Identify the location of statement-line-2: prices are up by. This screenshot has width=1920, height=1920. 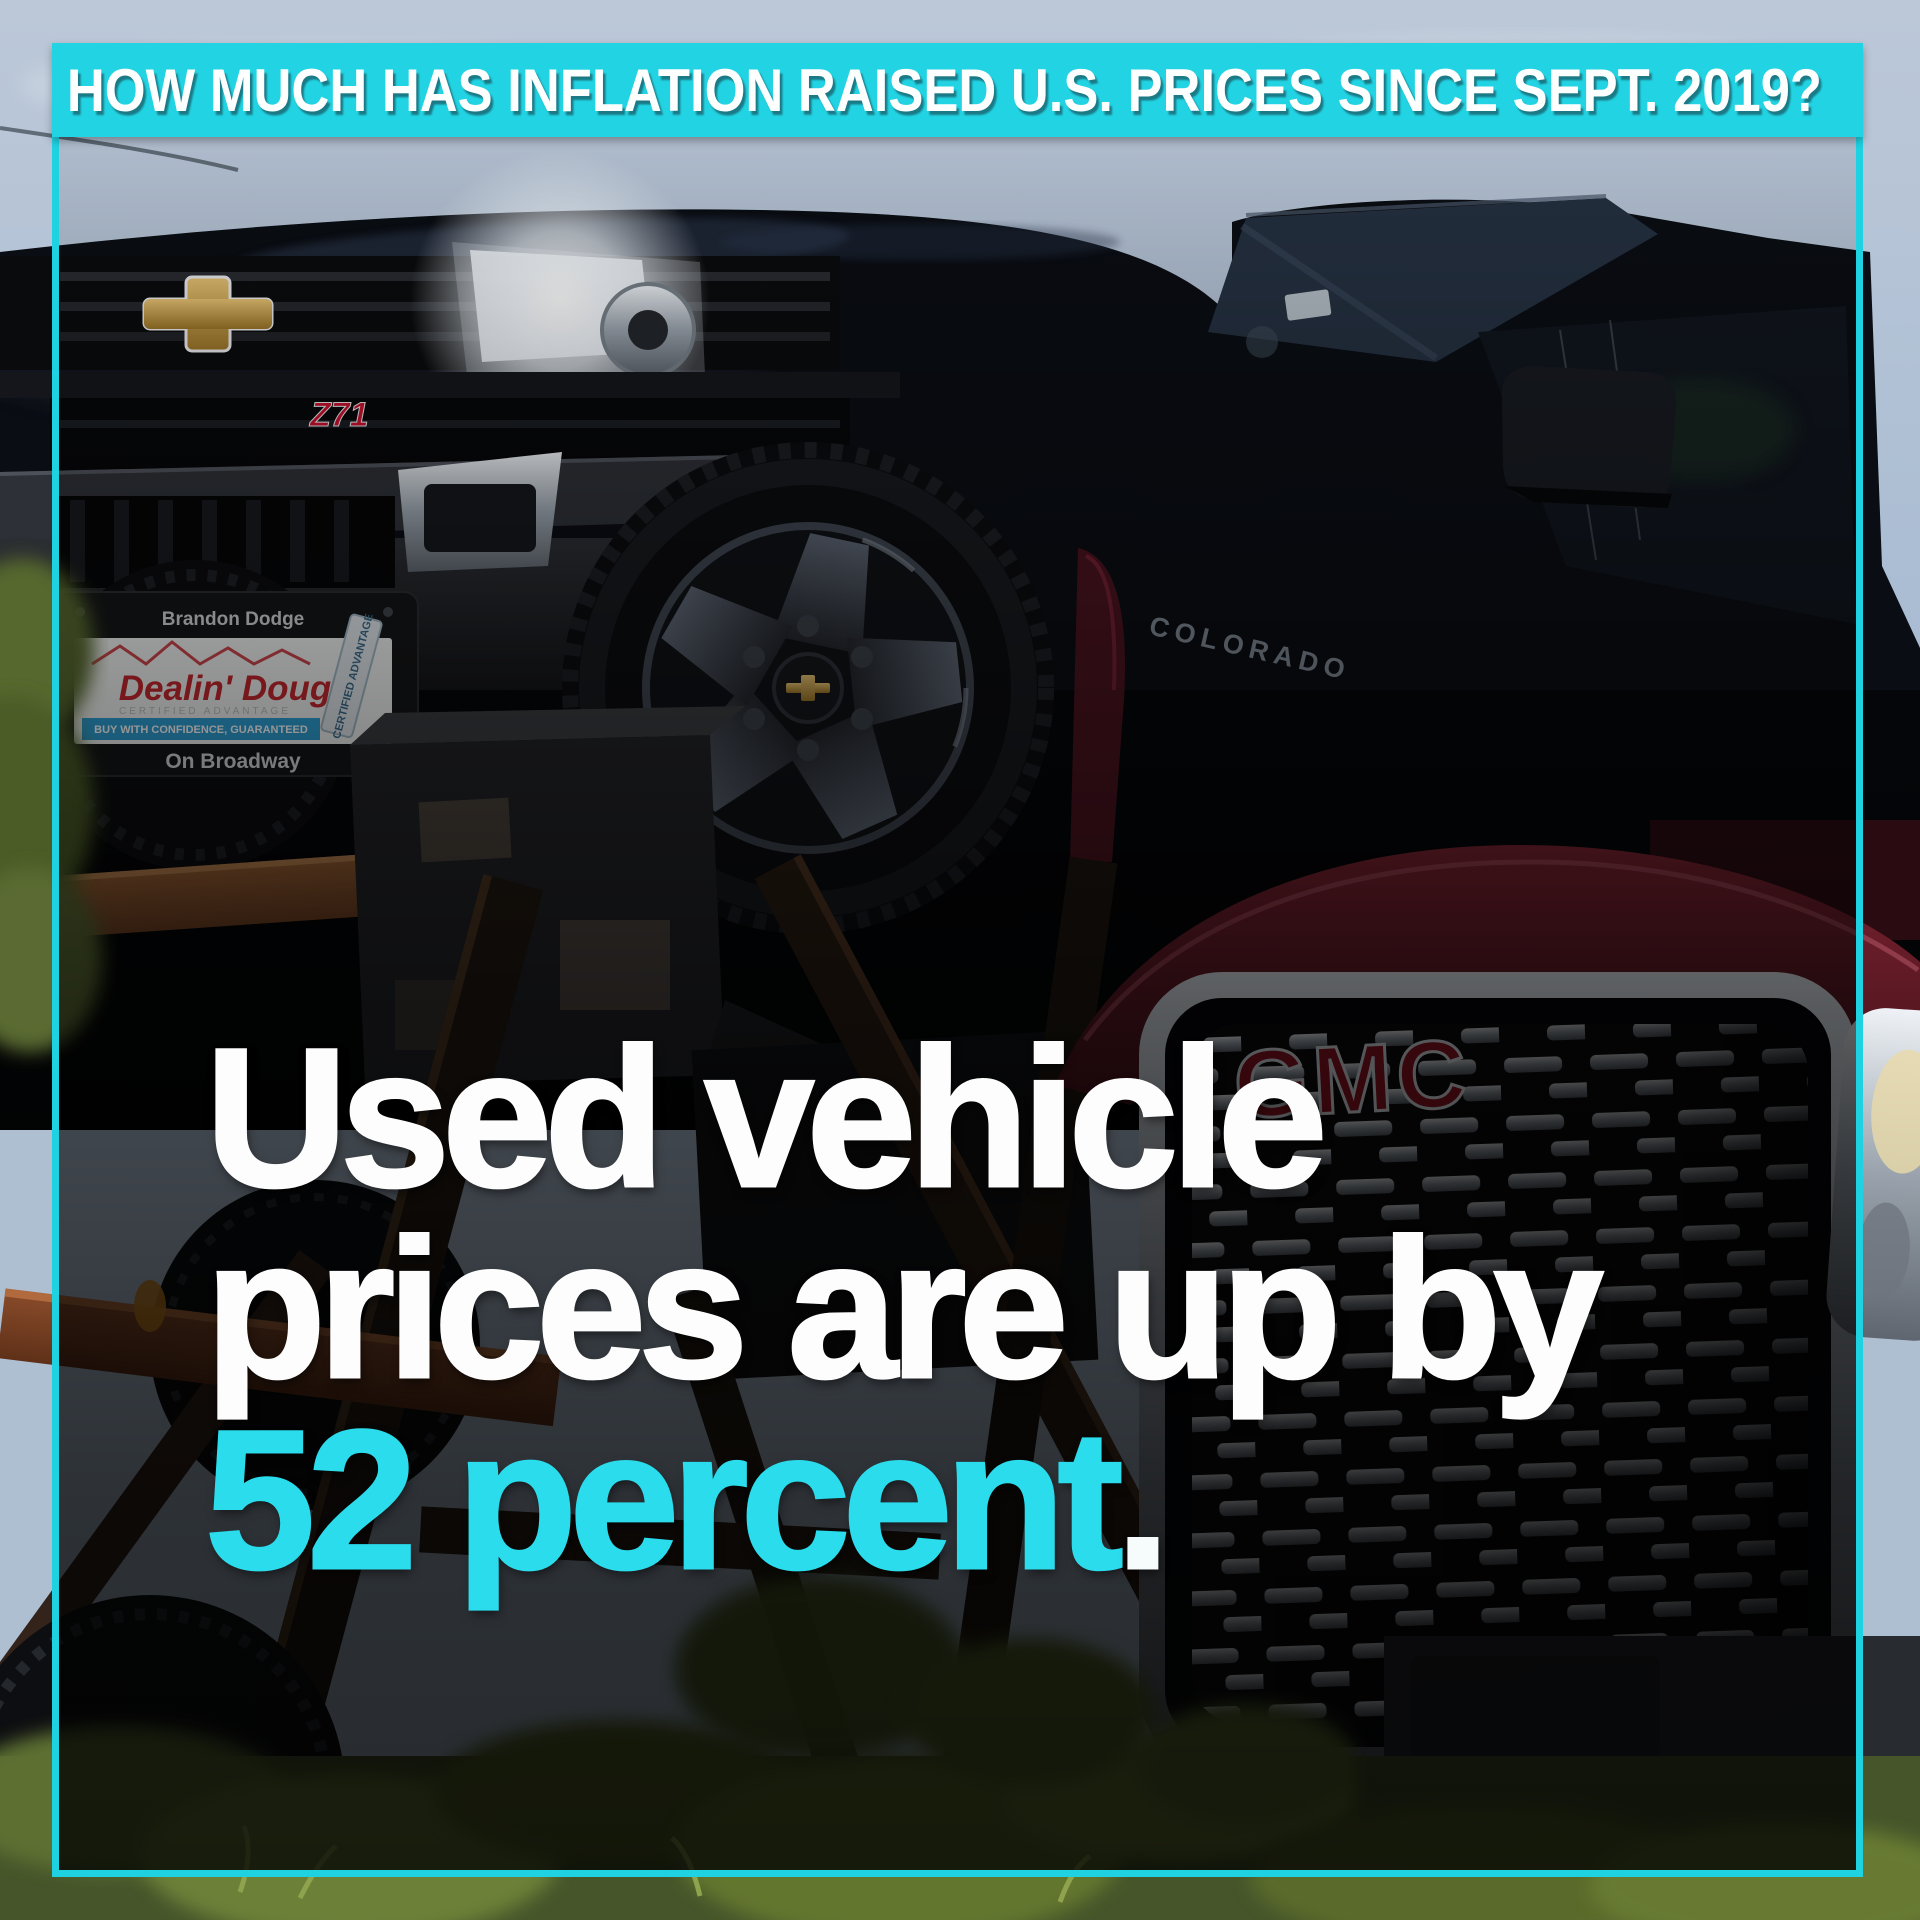
(905, 1308).